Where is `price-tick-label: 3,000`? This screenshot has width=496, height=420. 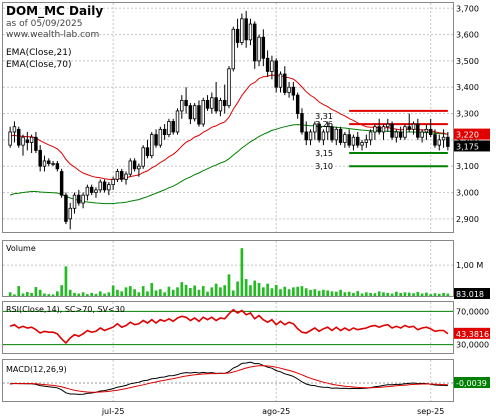 price-tick-label: 3,000 is located at coordinates (467, 193).